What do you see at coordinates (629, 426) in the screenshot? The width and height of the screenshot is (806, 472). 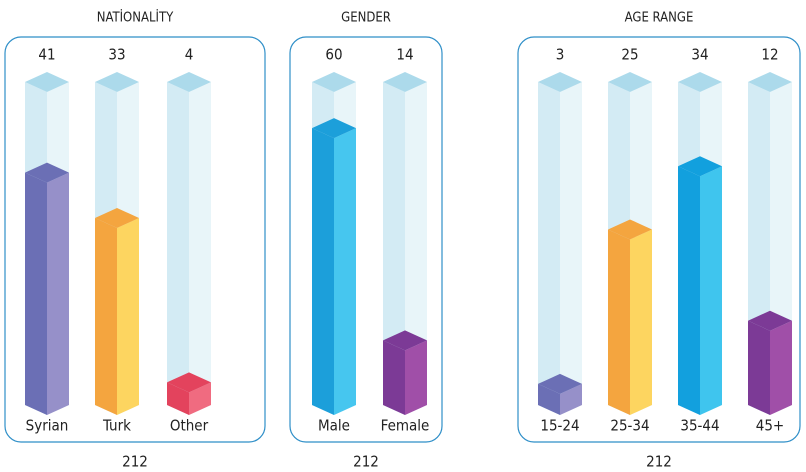 I see `category-label: 25-34` at bounding box center [629, 426].